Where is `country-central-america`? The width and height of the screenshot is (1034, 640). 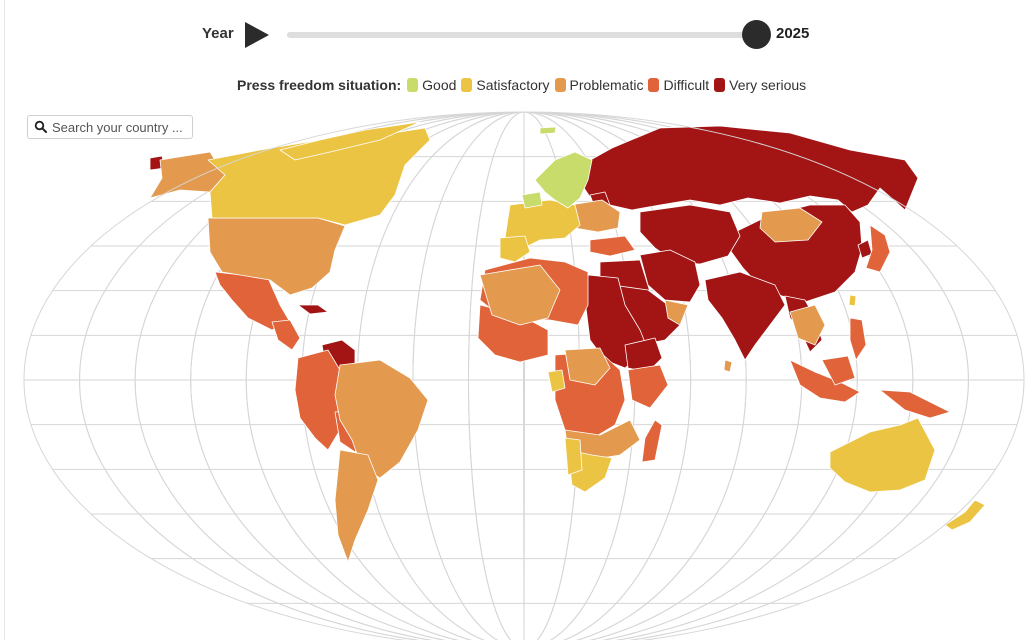 country-central-america is located at coordinates (286, 335).